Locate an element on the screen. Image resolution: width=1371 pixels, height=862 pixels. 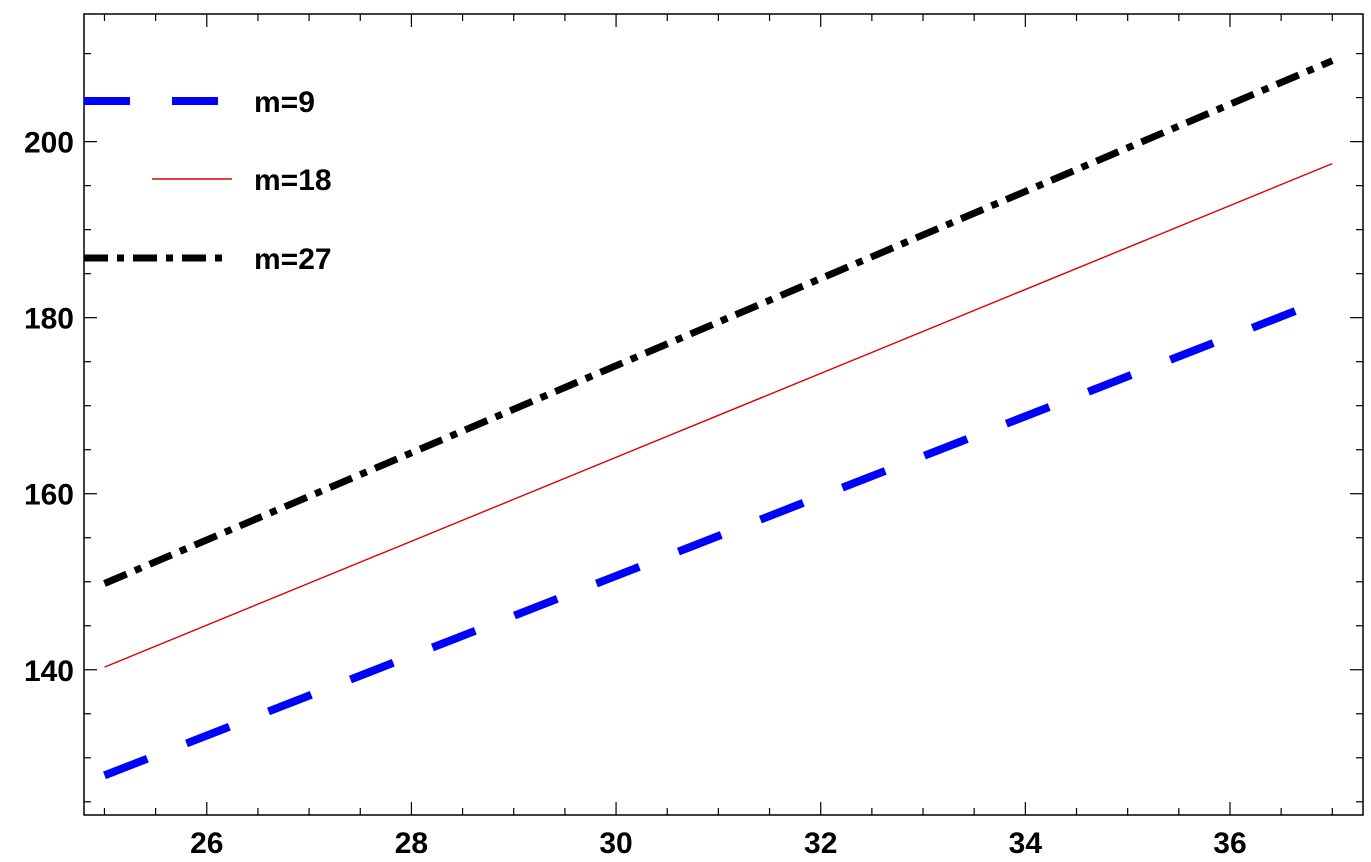
y-tick-label: 200 is located at coordinates (49, 143).